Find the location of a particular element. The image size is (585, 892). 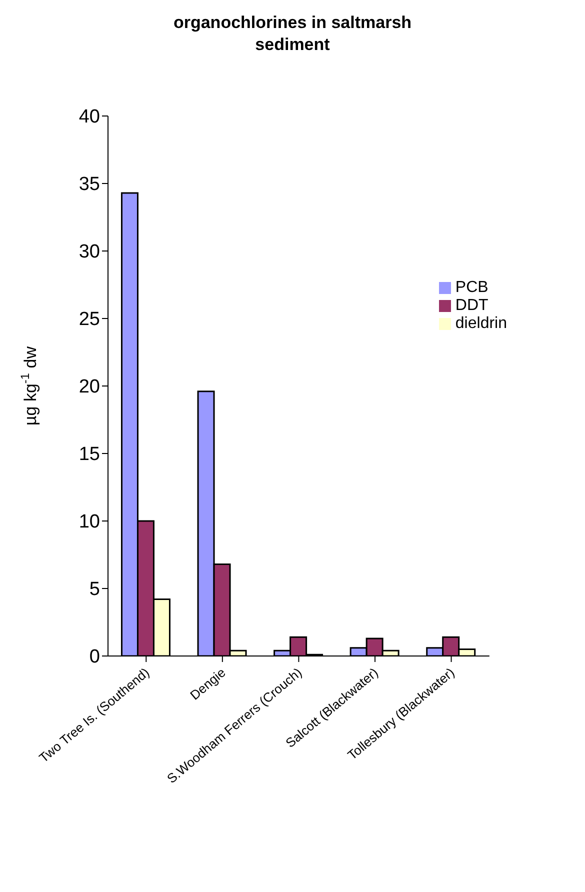

y-tick-label: 10 is located at coordinates (89, 522).